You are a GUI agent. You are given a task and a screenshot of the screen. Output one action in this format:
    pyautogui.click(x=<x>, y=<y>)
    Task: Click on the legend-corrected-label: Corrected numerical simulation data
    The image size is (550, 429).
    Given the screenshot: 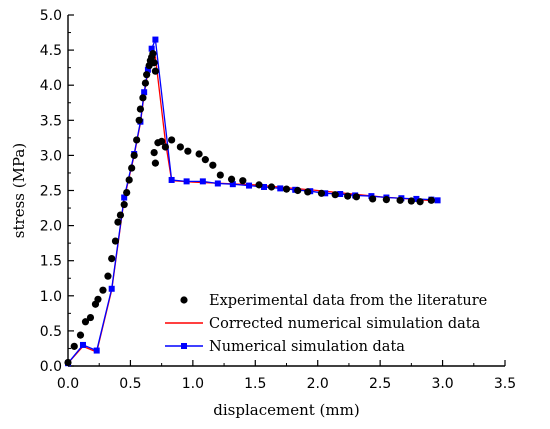 What is the action you would take?
    pyautogui.click(x=345, y=324)
    